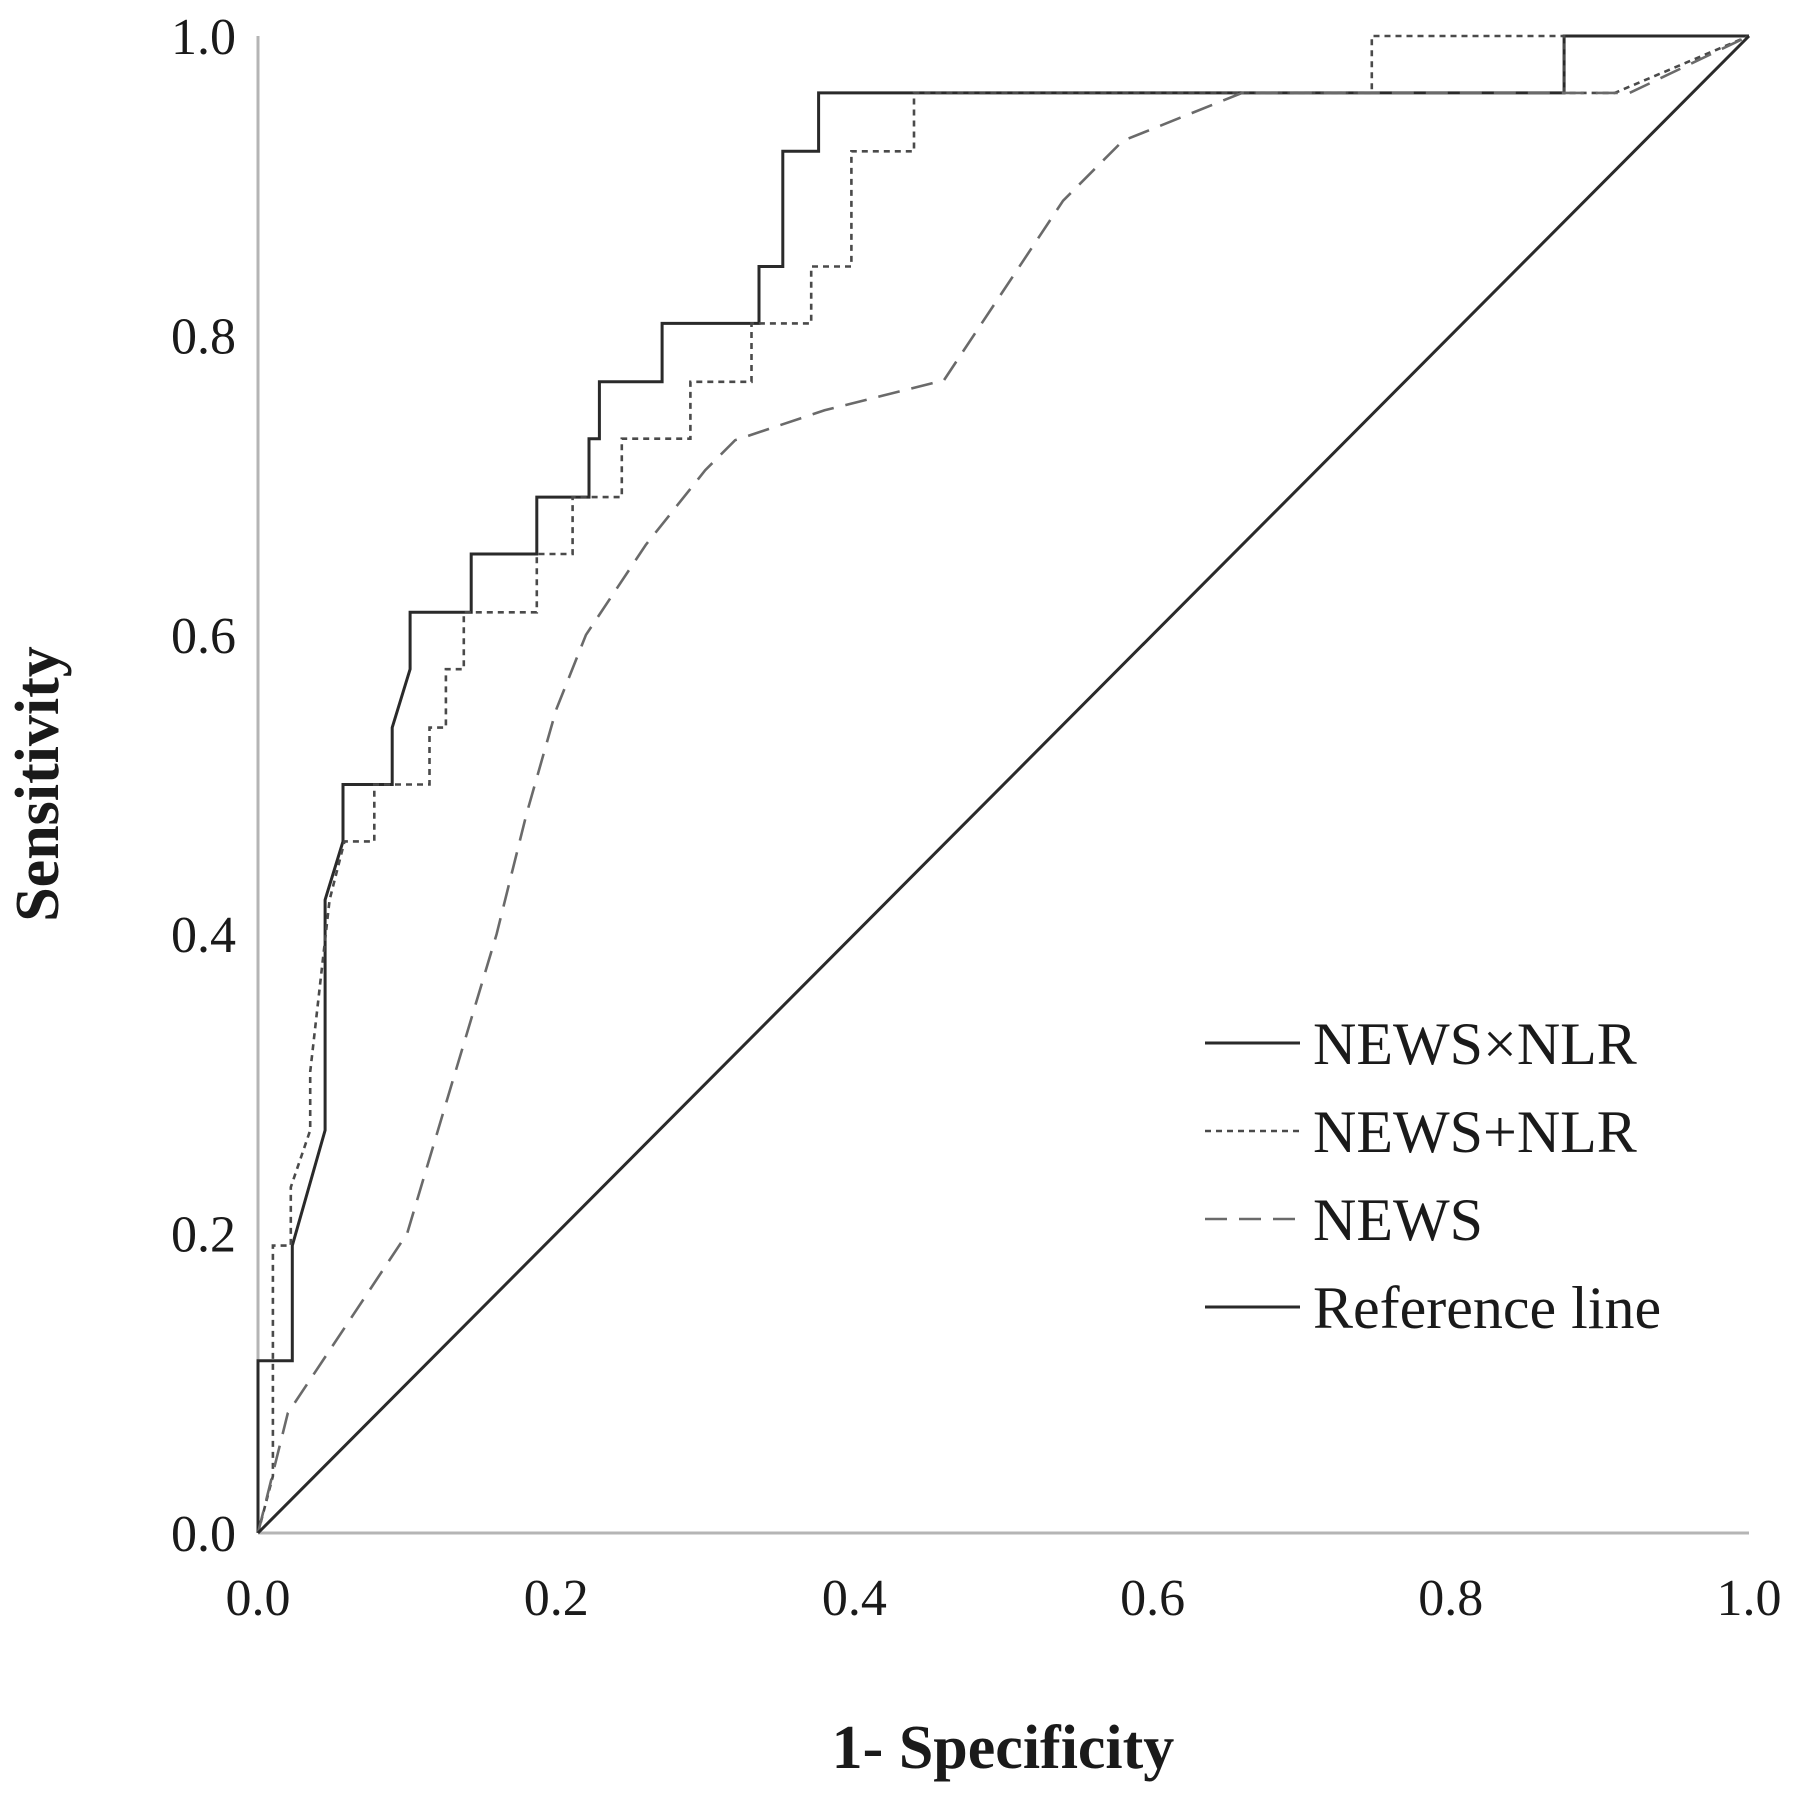  Describe the element at coordinates (1398, 1220) in the screenshot. I see `legend-label: NEWS` at that location.